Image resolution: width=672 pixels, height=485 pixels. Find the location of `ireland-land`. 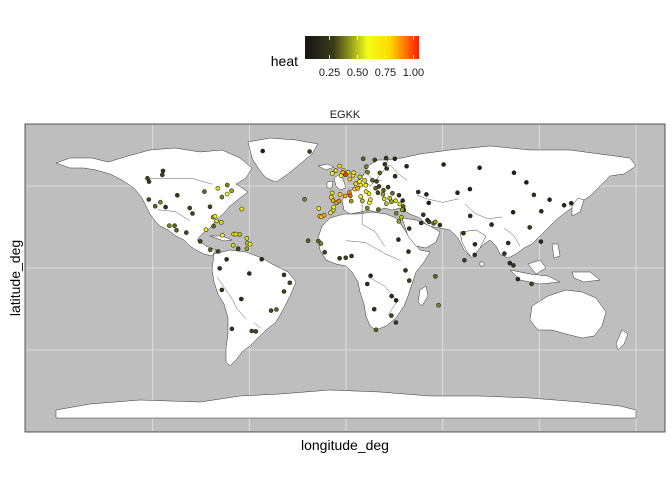

ireland-land is located at coordinates (330, 184).